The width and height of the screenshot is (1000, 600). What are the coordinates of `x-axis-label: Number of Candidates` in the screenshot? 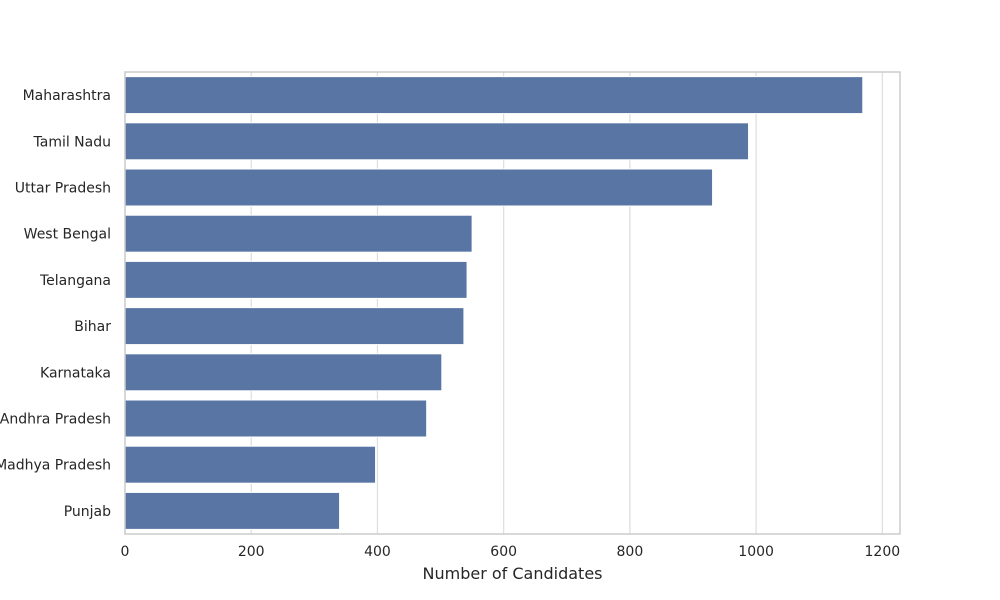 It's located at (513, 573).